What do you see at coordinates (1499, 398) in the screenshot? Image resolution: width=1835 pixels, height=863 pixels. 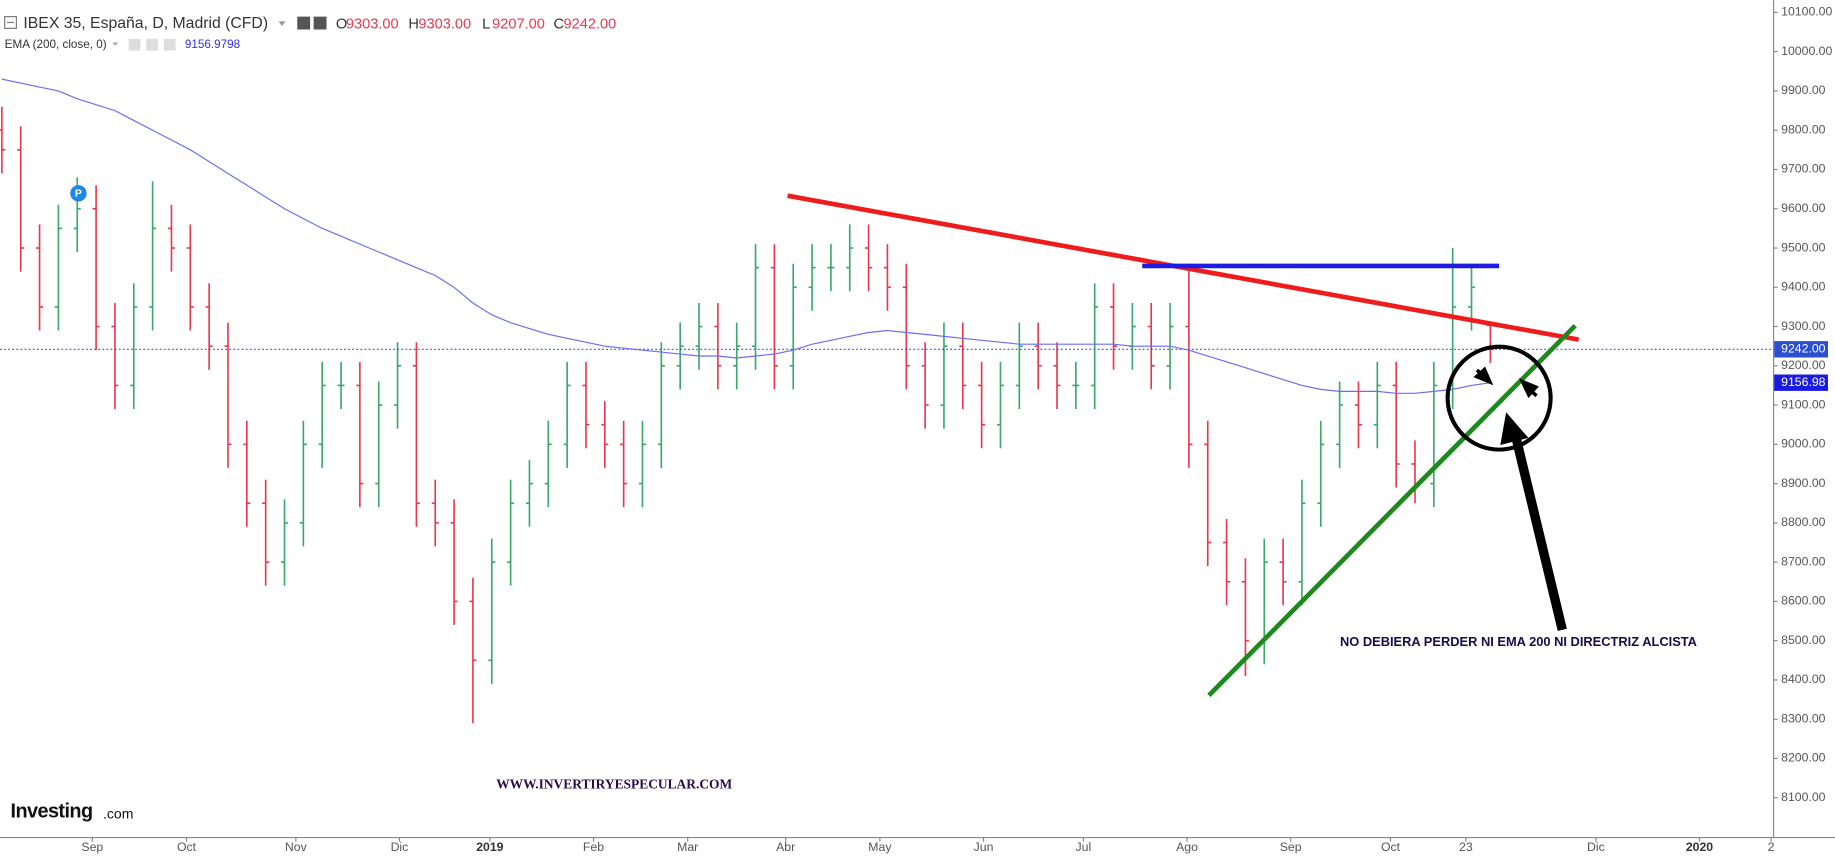 I see `highlight-circle` at bounding box center [1499, 398].